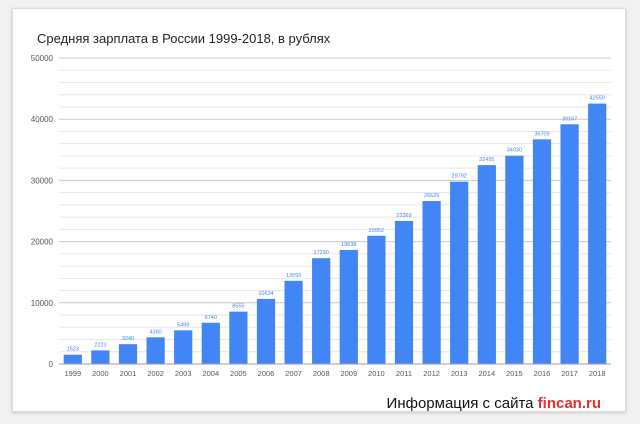 The height and width of the screenshot is (424, 640). I want to click on bar-value-label: 10634, so click(265, 294).